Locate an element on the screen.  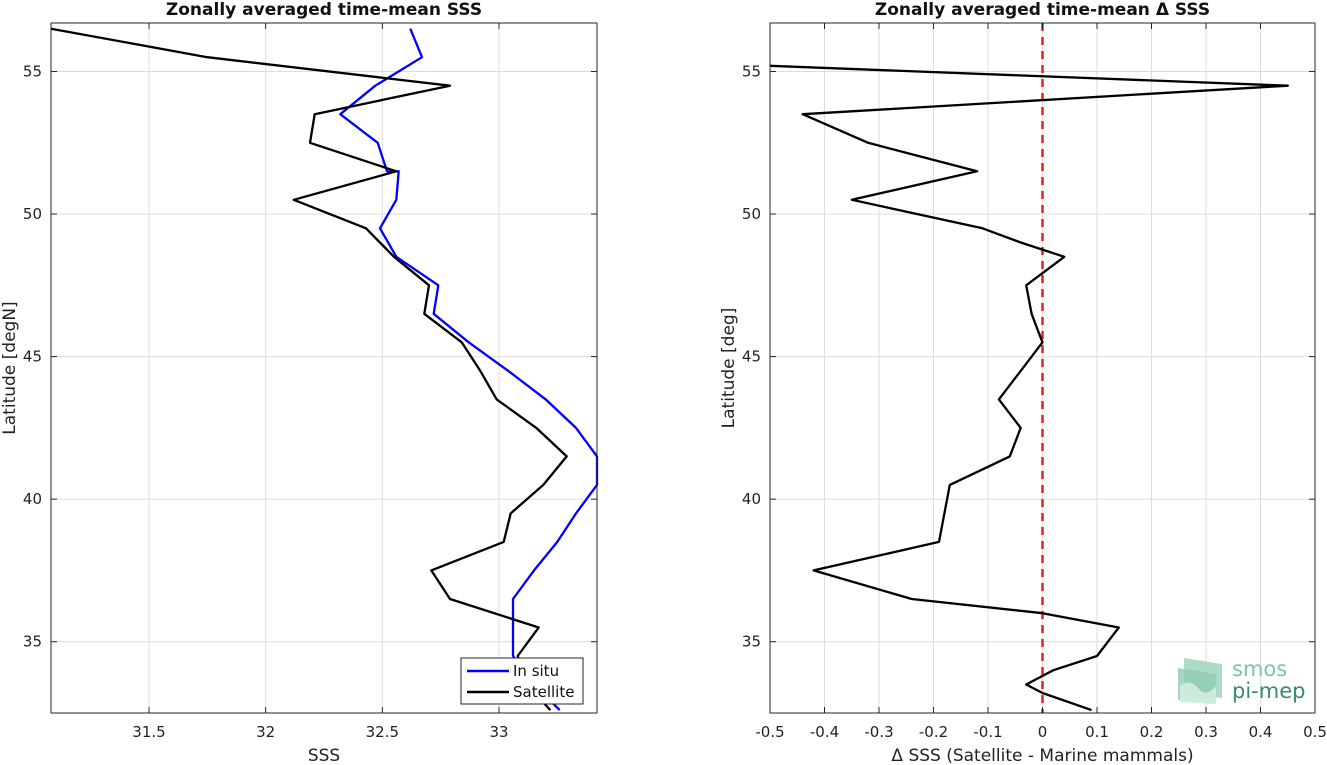
x-tick-label-31-5: 31.5 is located at coordinates (148, 732).